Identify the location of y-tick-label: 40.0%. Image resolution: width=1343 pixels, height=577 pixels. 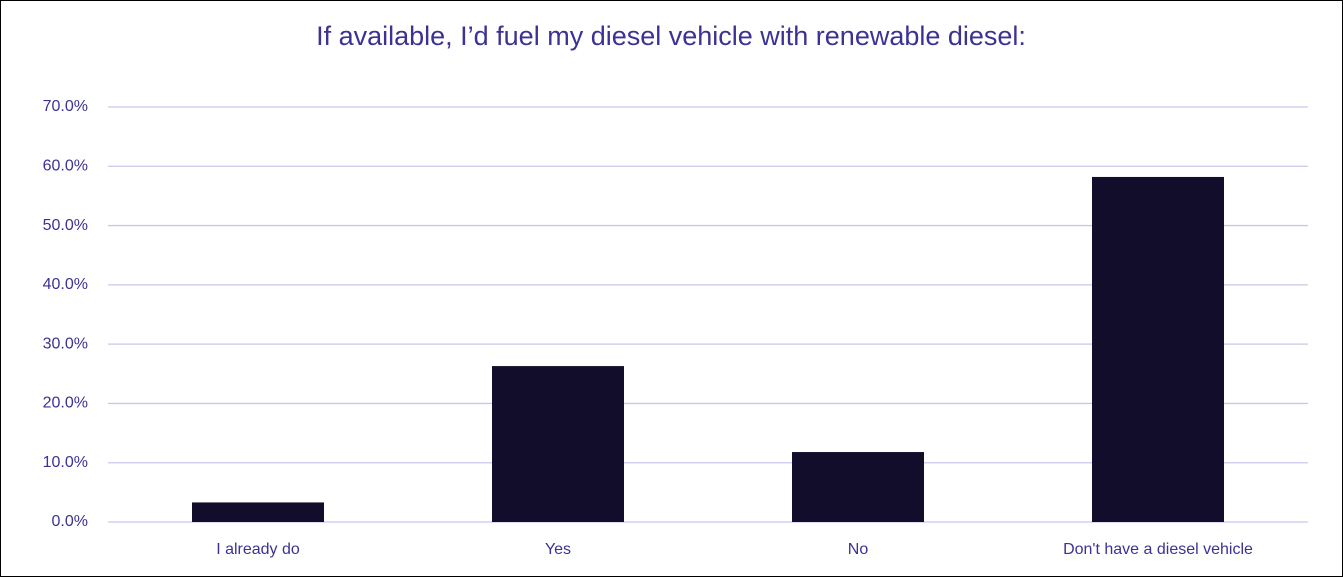
(65, 284).